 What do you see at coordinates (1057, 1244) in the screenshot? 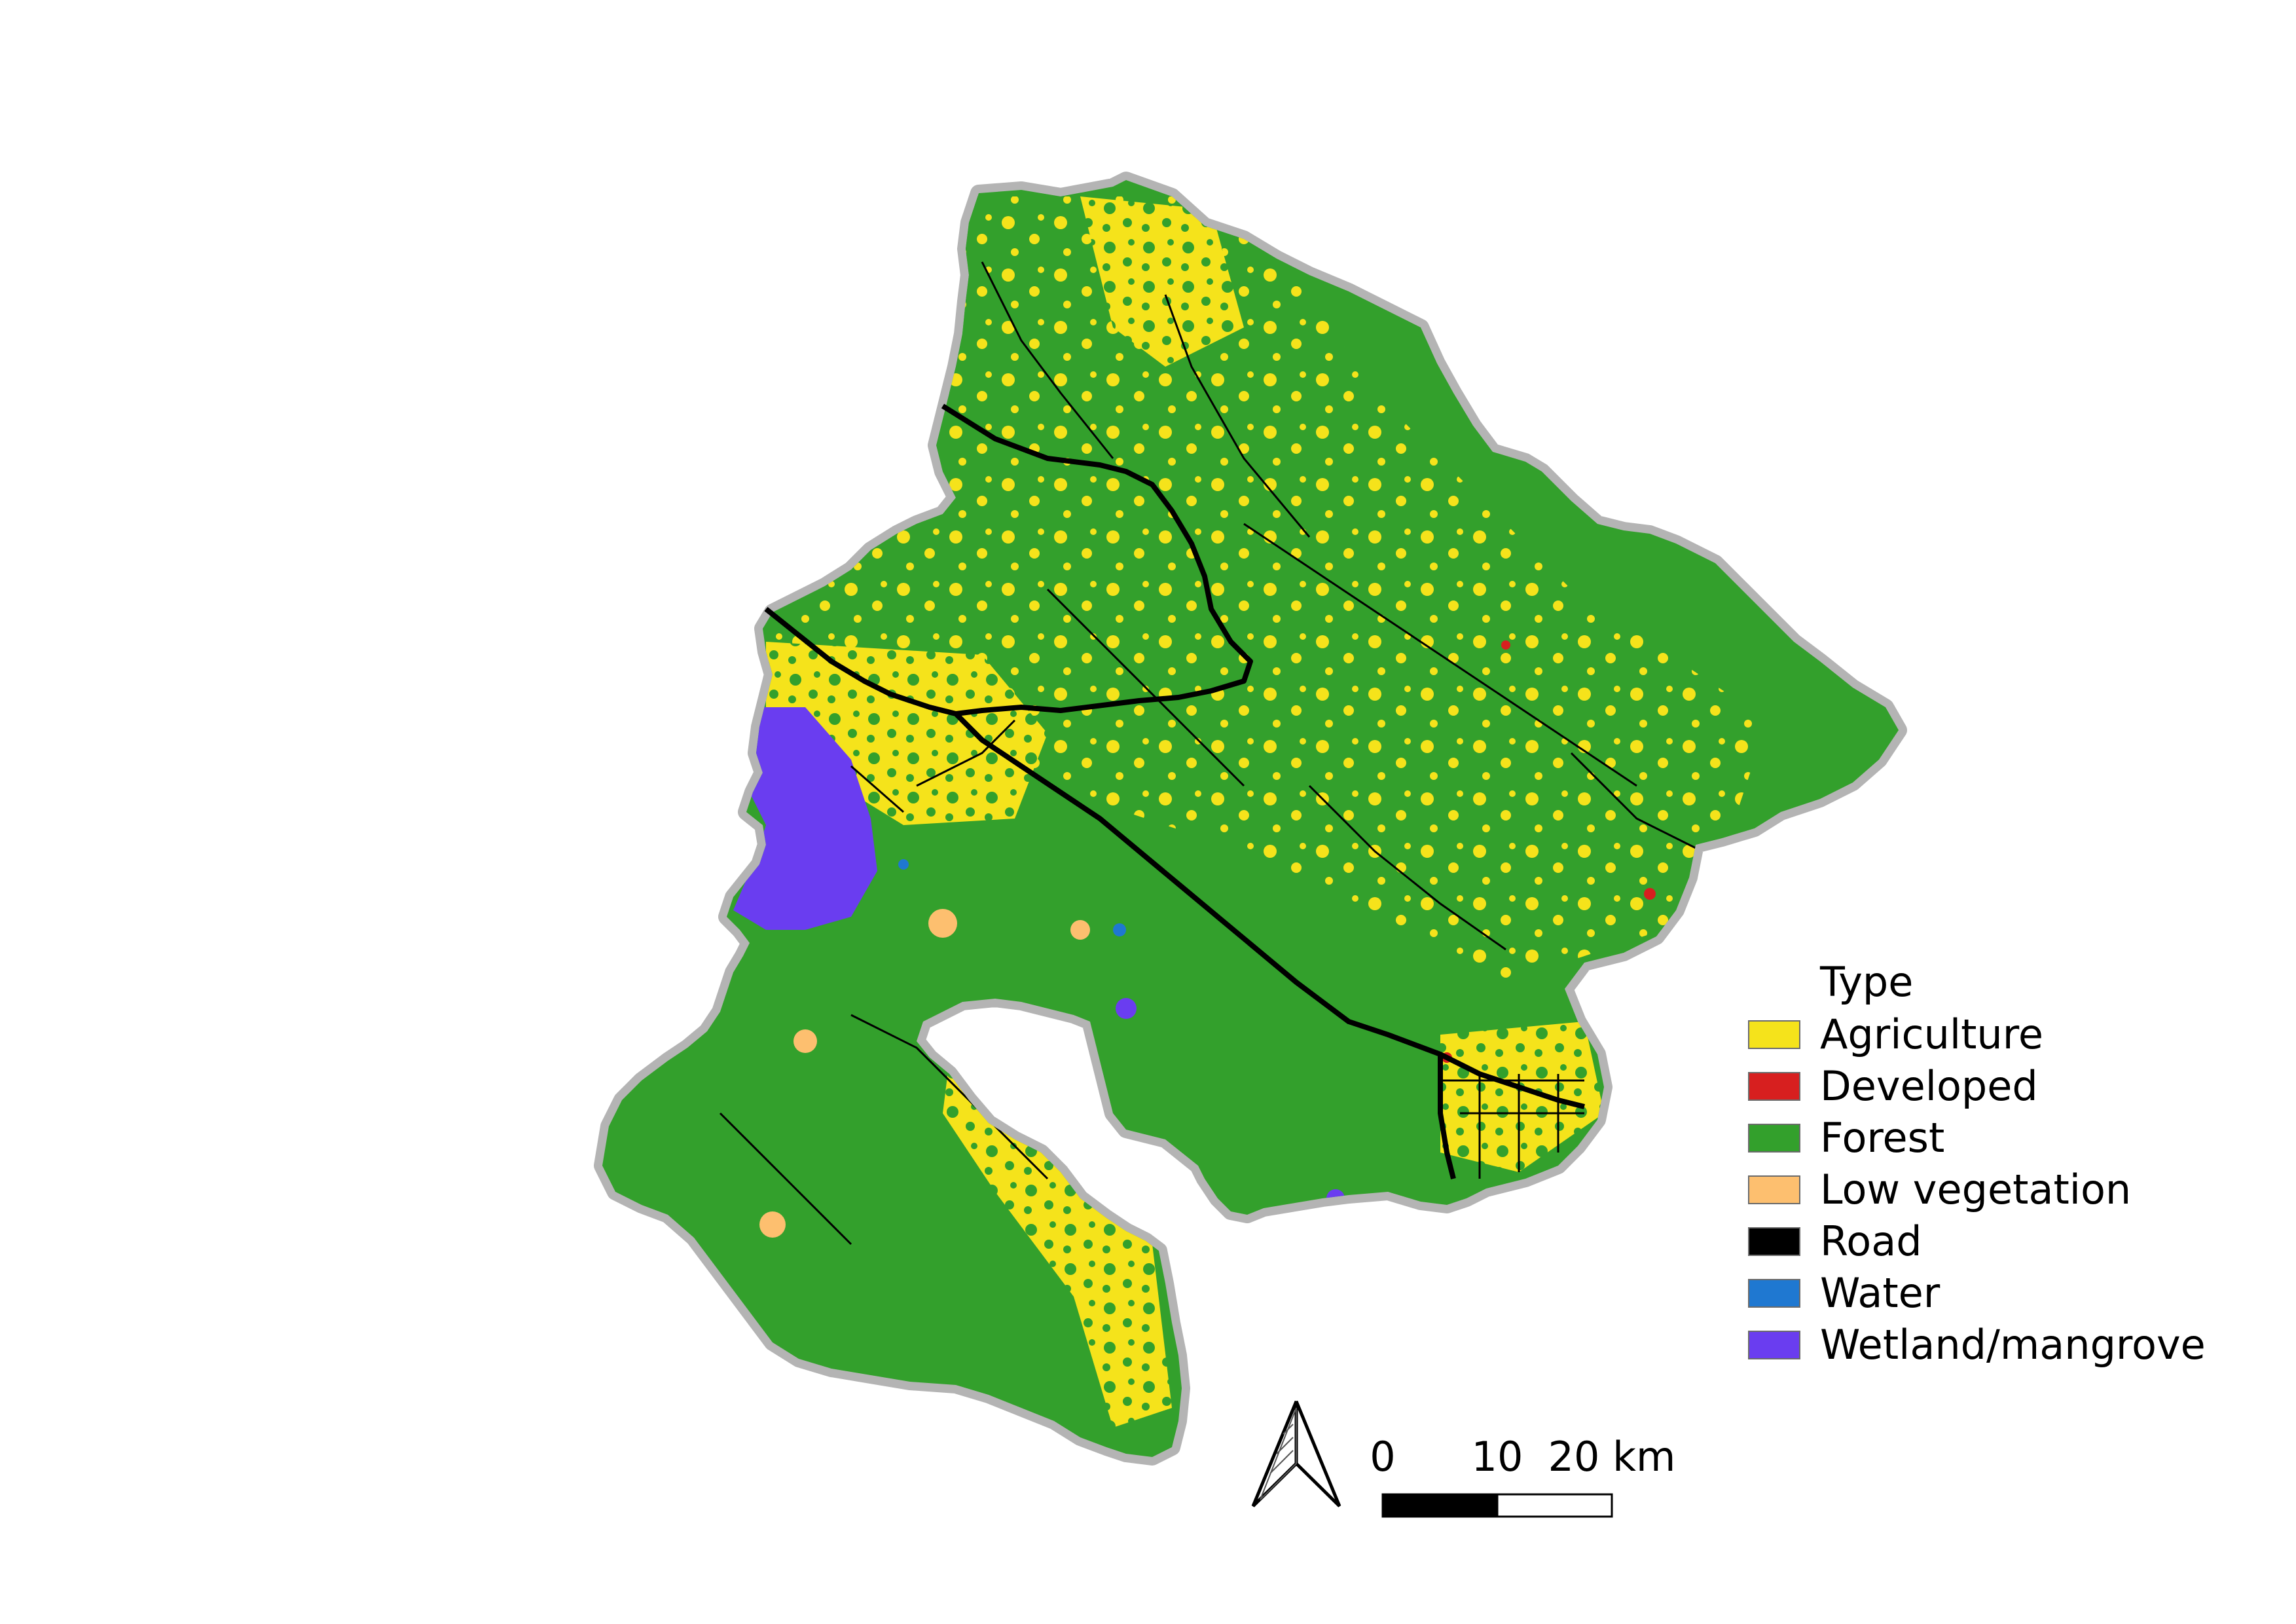
I see `agriculture-area-peninsula` at bounding box center [1057, 1244].